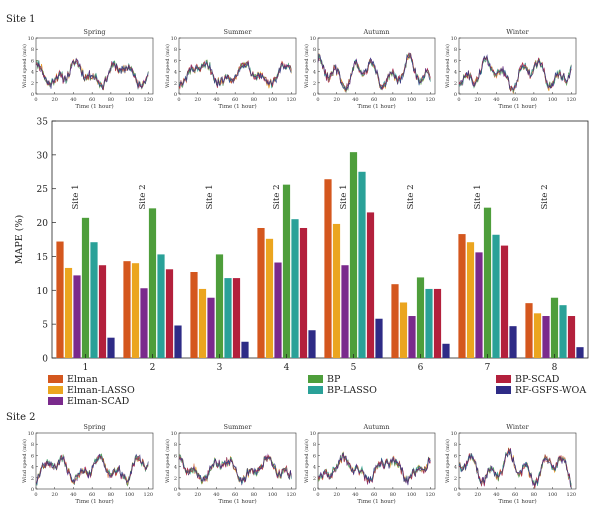 The height and width of the screenshot is (523, 600). Describe the element at coordinates (220, 368) in the screenshot. I see `x-tick-label: 3` at that location.